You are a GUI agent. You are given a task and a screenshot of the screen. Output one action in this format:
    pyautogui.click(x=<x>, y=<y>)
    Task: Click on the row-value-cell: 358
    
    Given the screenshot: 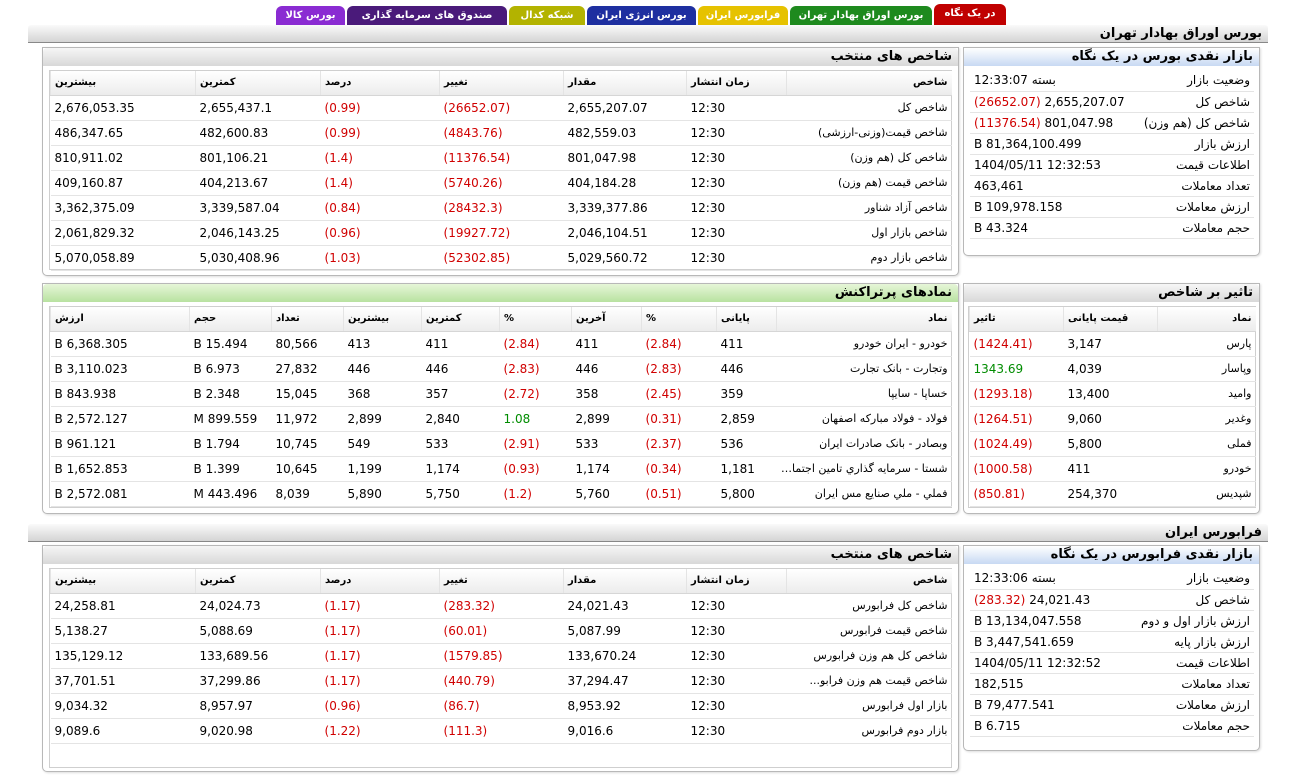 What is the action you would take?
    pyautogui.click(x=606, y=394)
    